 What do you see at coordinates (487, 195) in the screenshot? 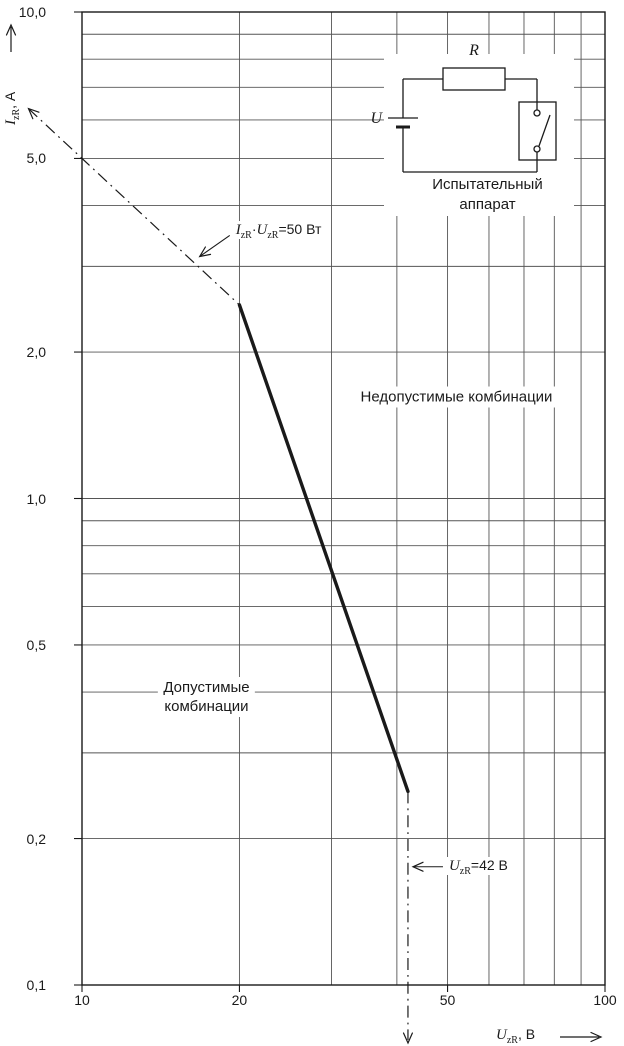
I see `inset-caption: Испытательный аппарат` at bounding box center [487, 195].